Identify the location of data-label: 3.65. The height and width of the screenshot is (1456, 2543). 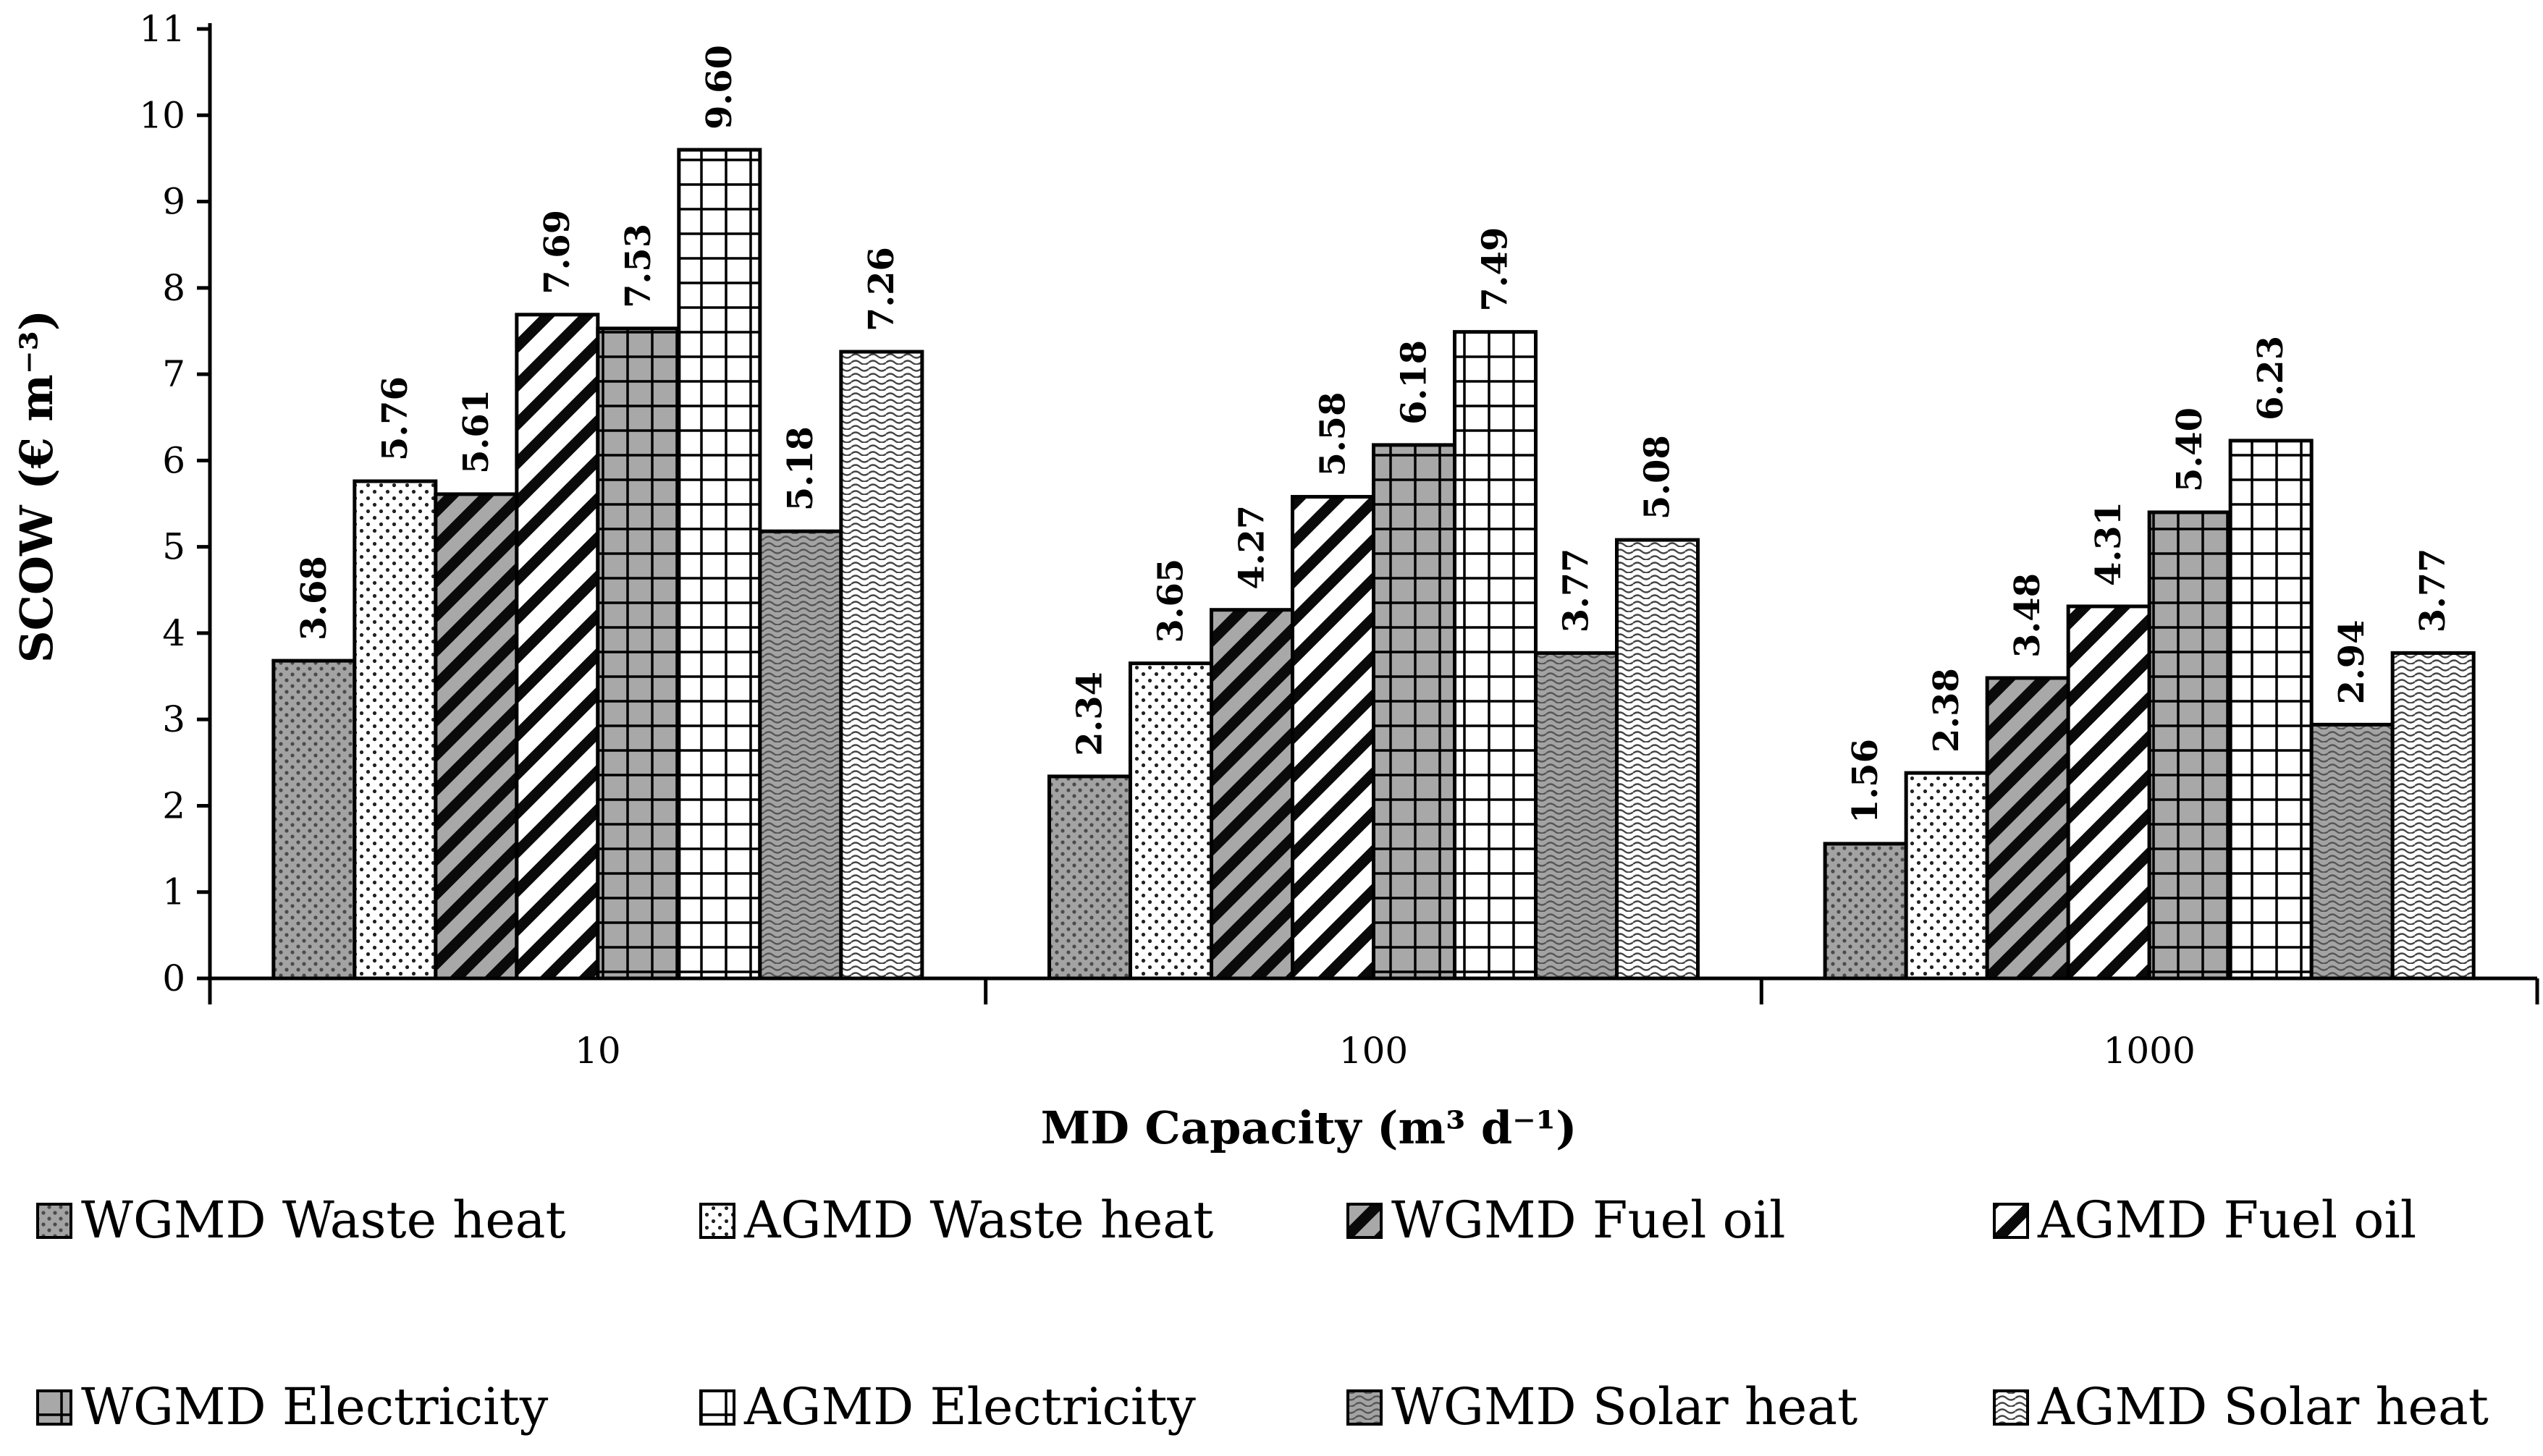
(1171, 601).